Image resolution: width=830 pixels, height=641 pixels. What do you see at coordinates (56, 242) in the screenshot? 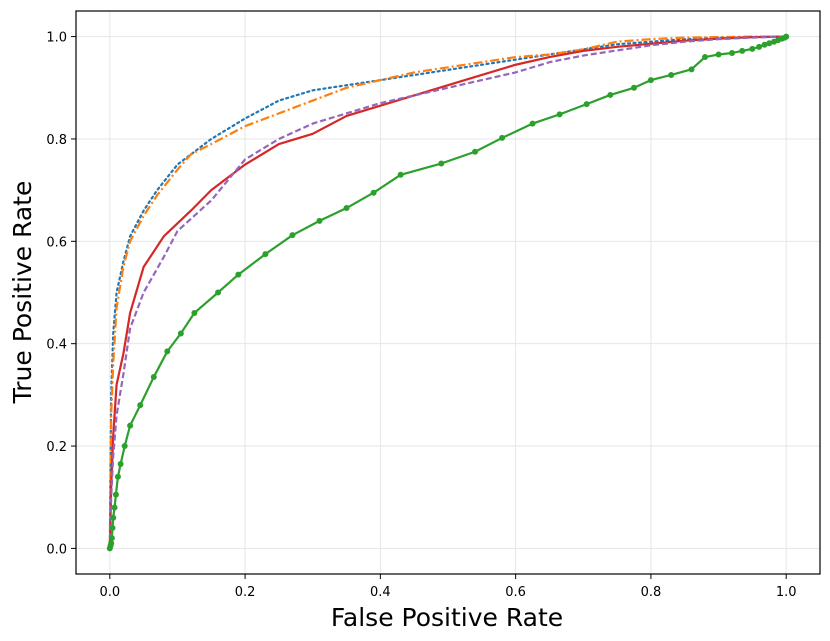
I see `y-tick-label: 0.6` at bounding box center [56, 242].